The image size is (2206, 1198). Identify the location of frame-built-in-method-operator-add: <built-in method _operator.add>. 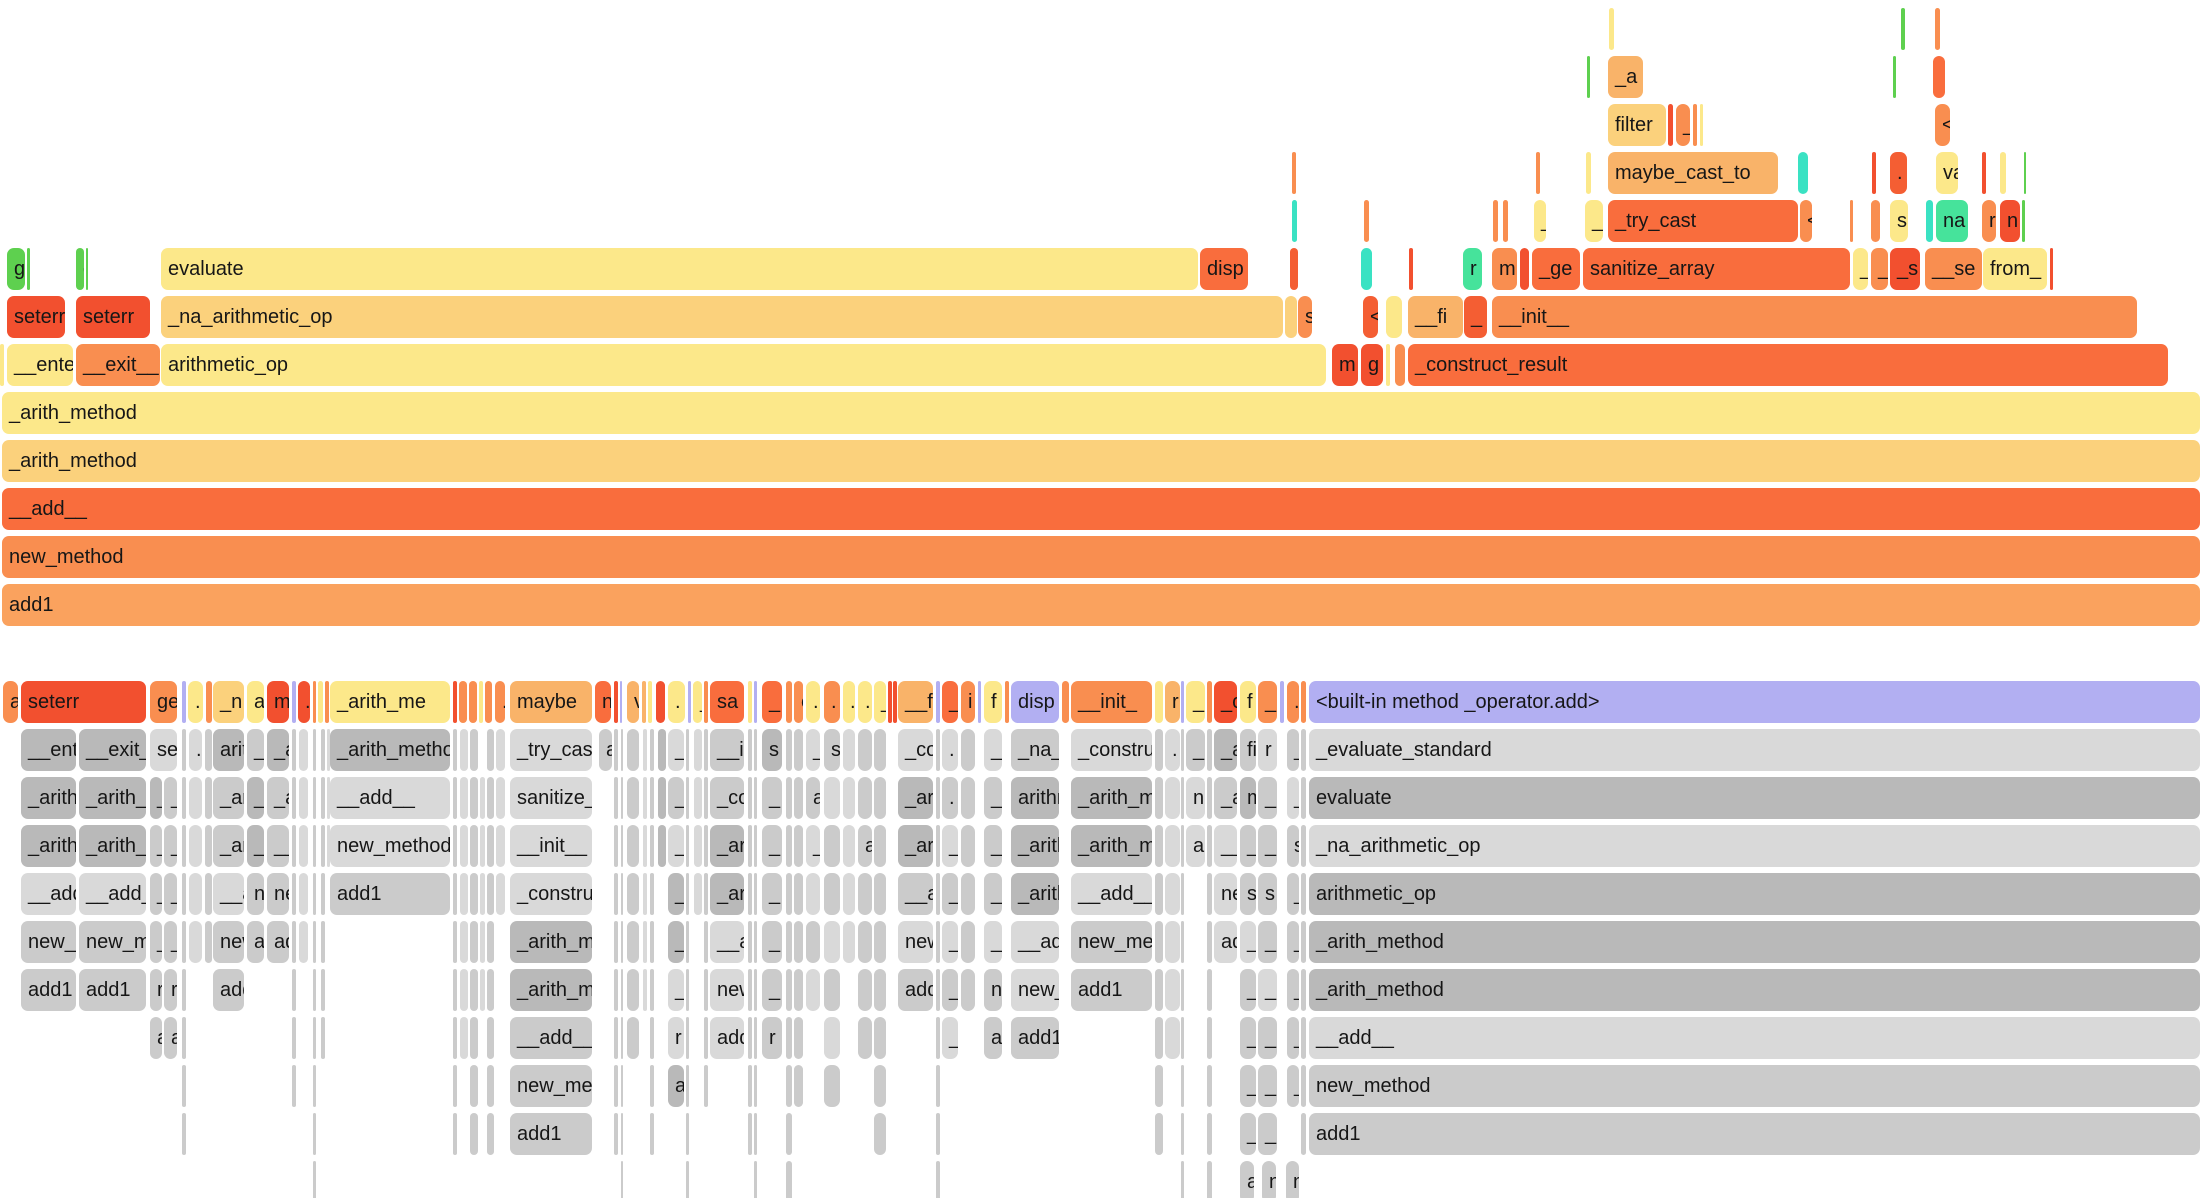
(1754, 702).